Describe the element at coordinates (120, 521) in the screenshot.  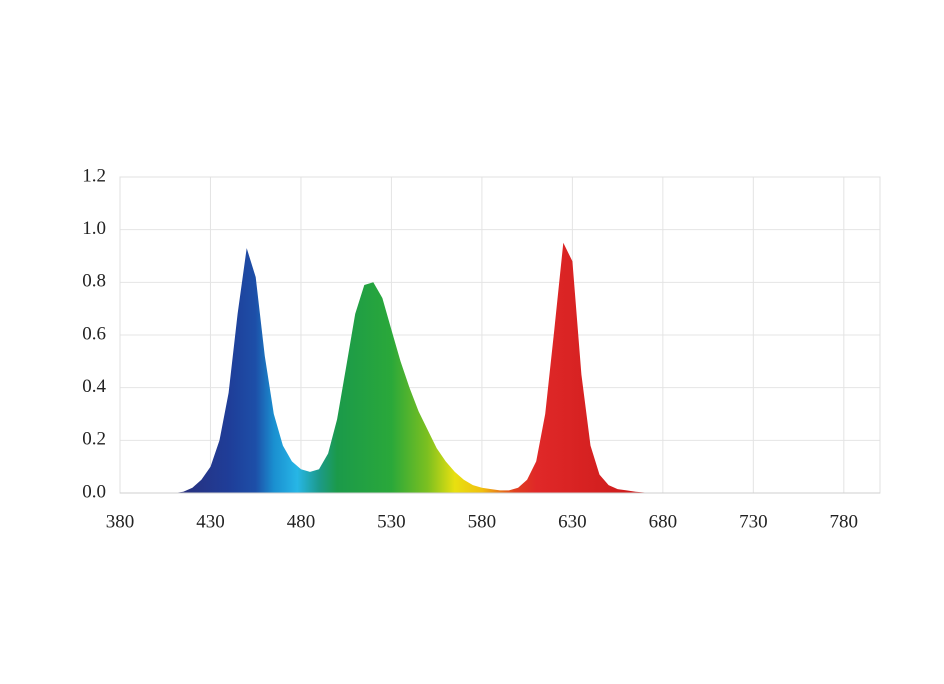
I see `x-tick-label: 380` at that location.